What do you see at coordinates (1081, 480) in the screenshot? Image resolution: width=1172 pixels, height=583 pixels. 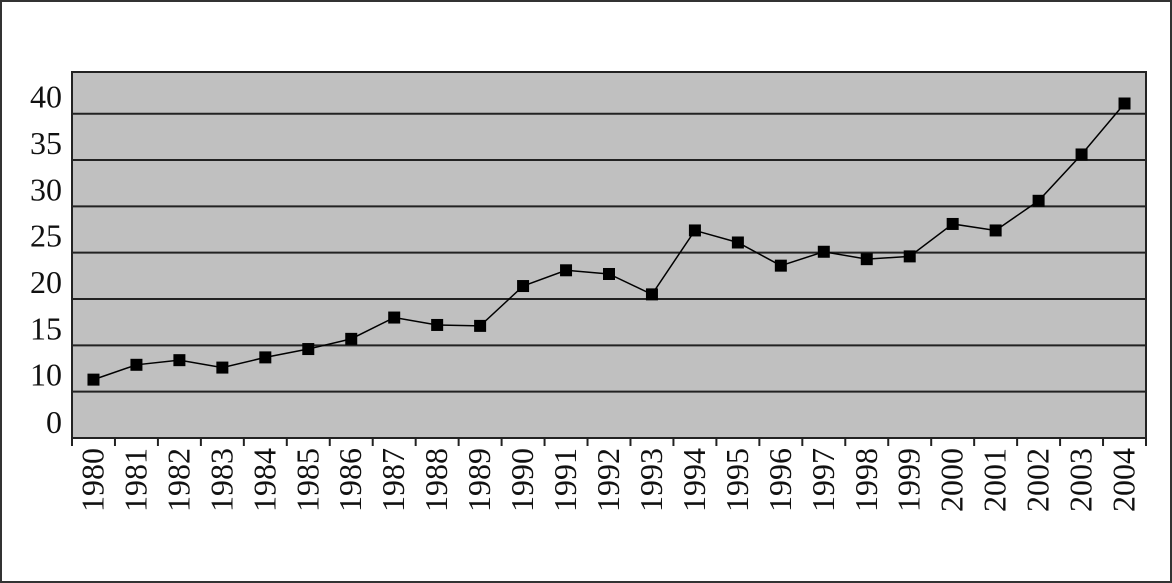 I see `x-tick-label: 2003` at bounding box center [1081, 480].